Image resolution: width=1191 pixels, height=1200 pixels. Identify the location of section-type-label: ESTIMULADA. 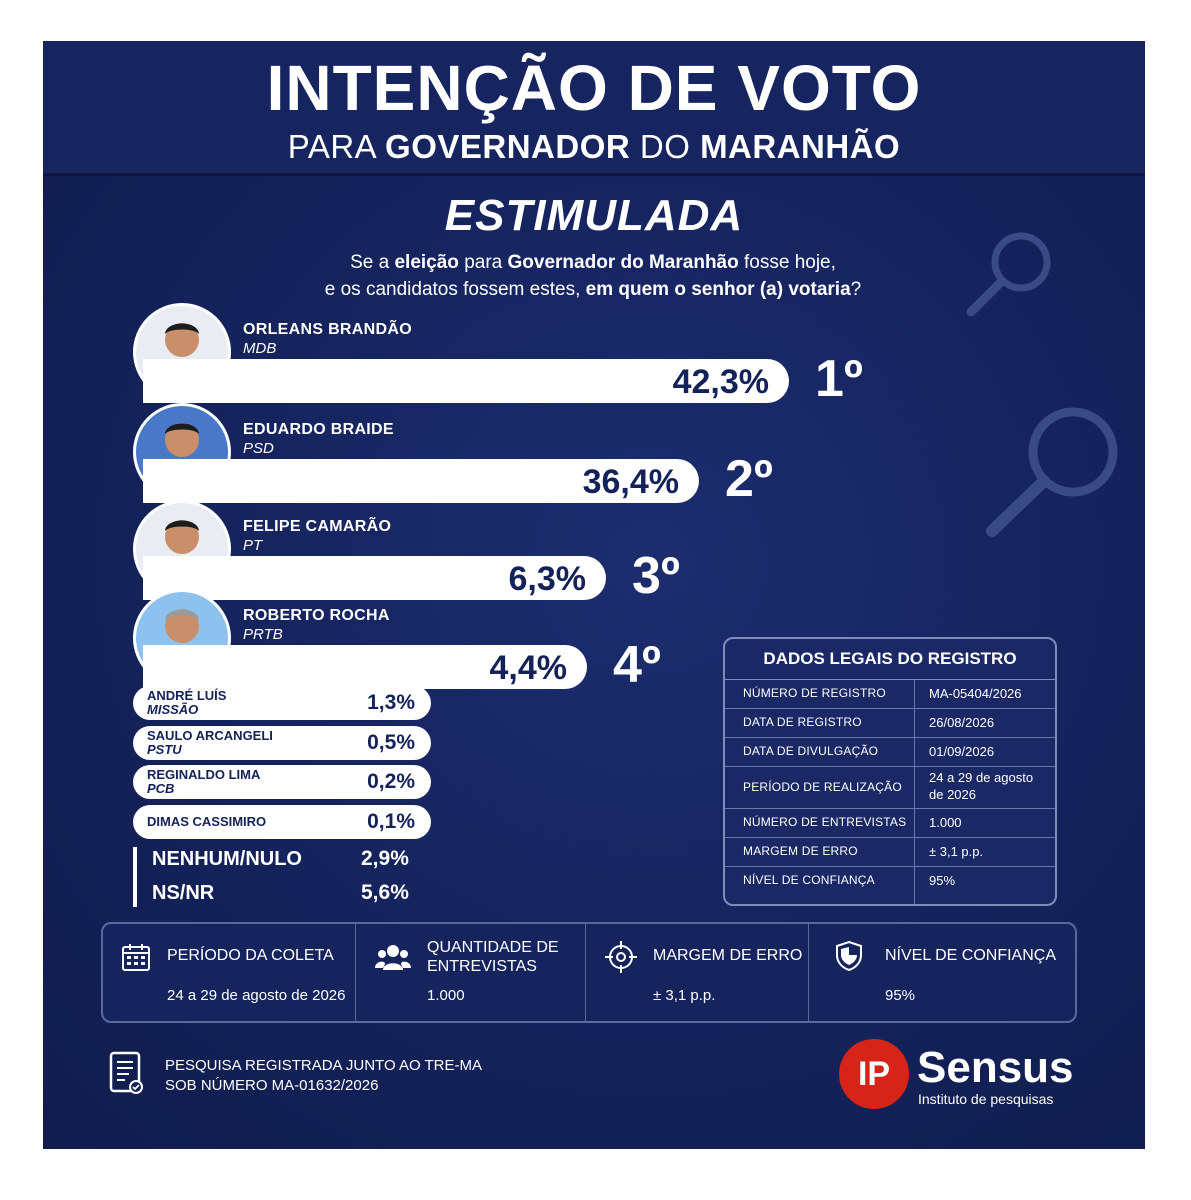
(594, 215).